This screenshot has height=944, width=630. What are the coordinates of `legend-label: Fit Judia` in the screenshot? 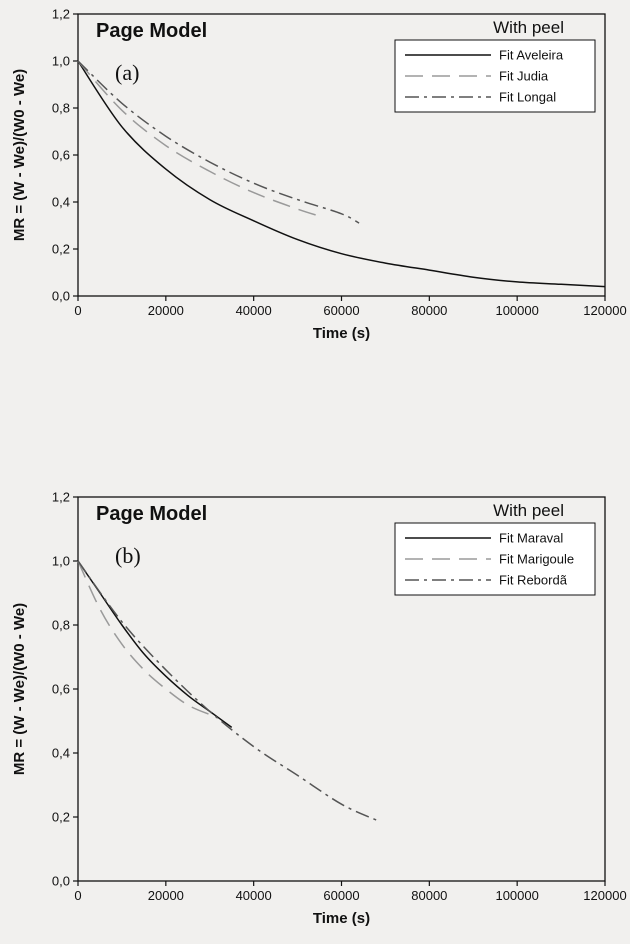 It's located at (524, 76).